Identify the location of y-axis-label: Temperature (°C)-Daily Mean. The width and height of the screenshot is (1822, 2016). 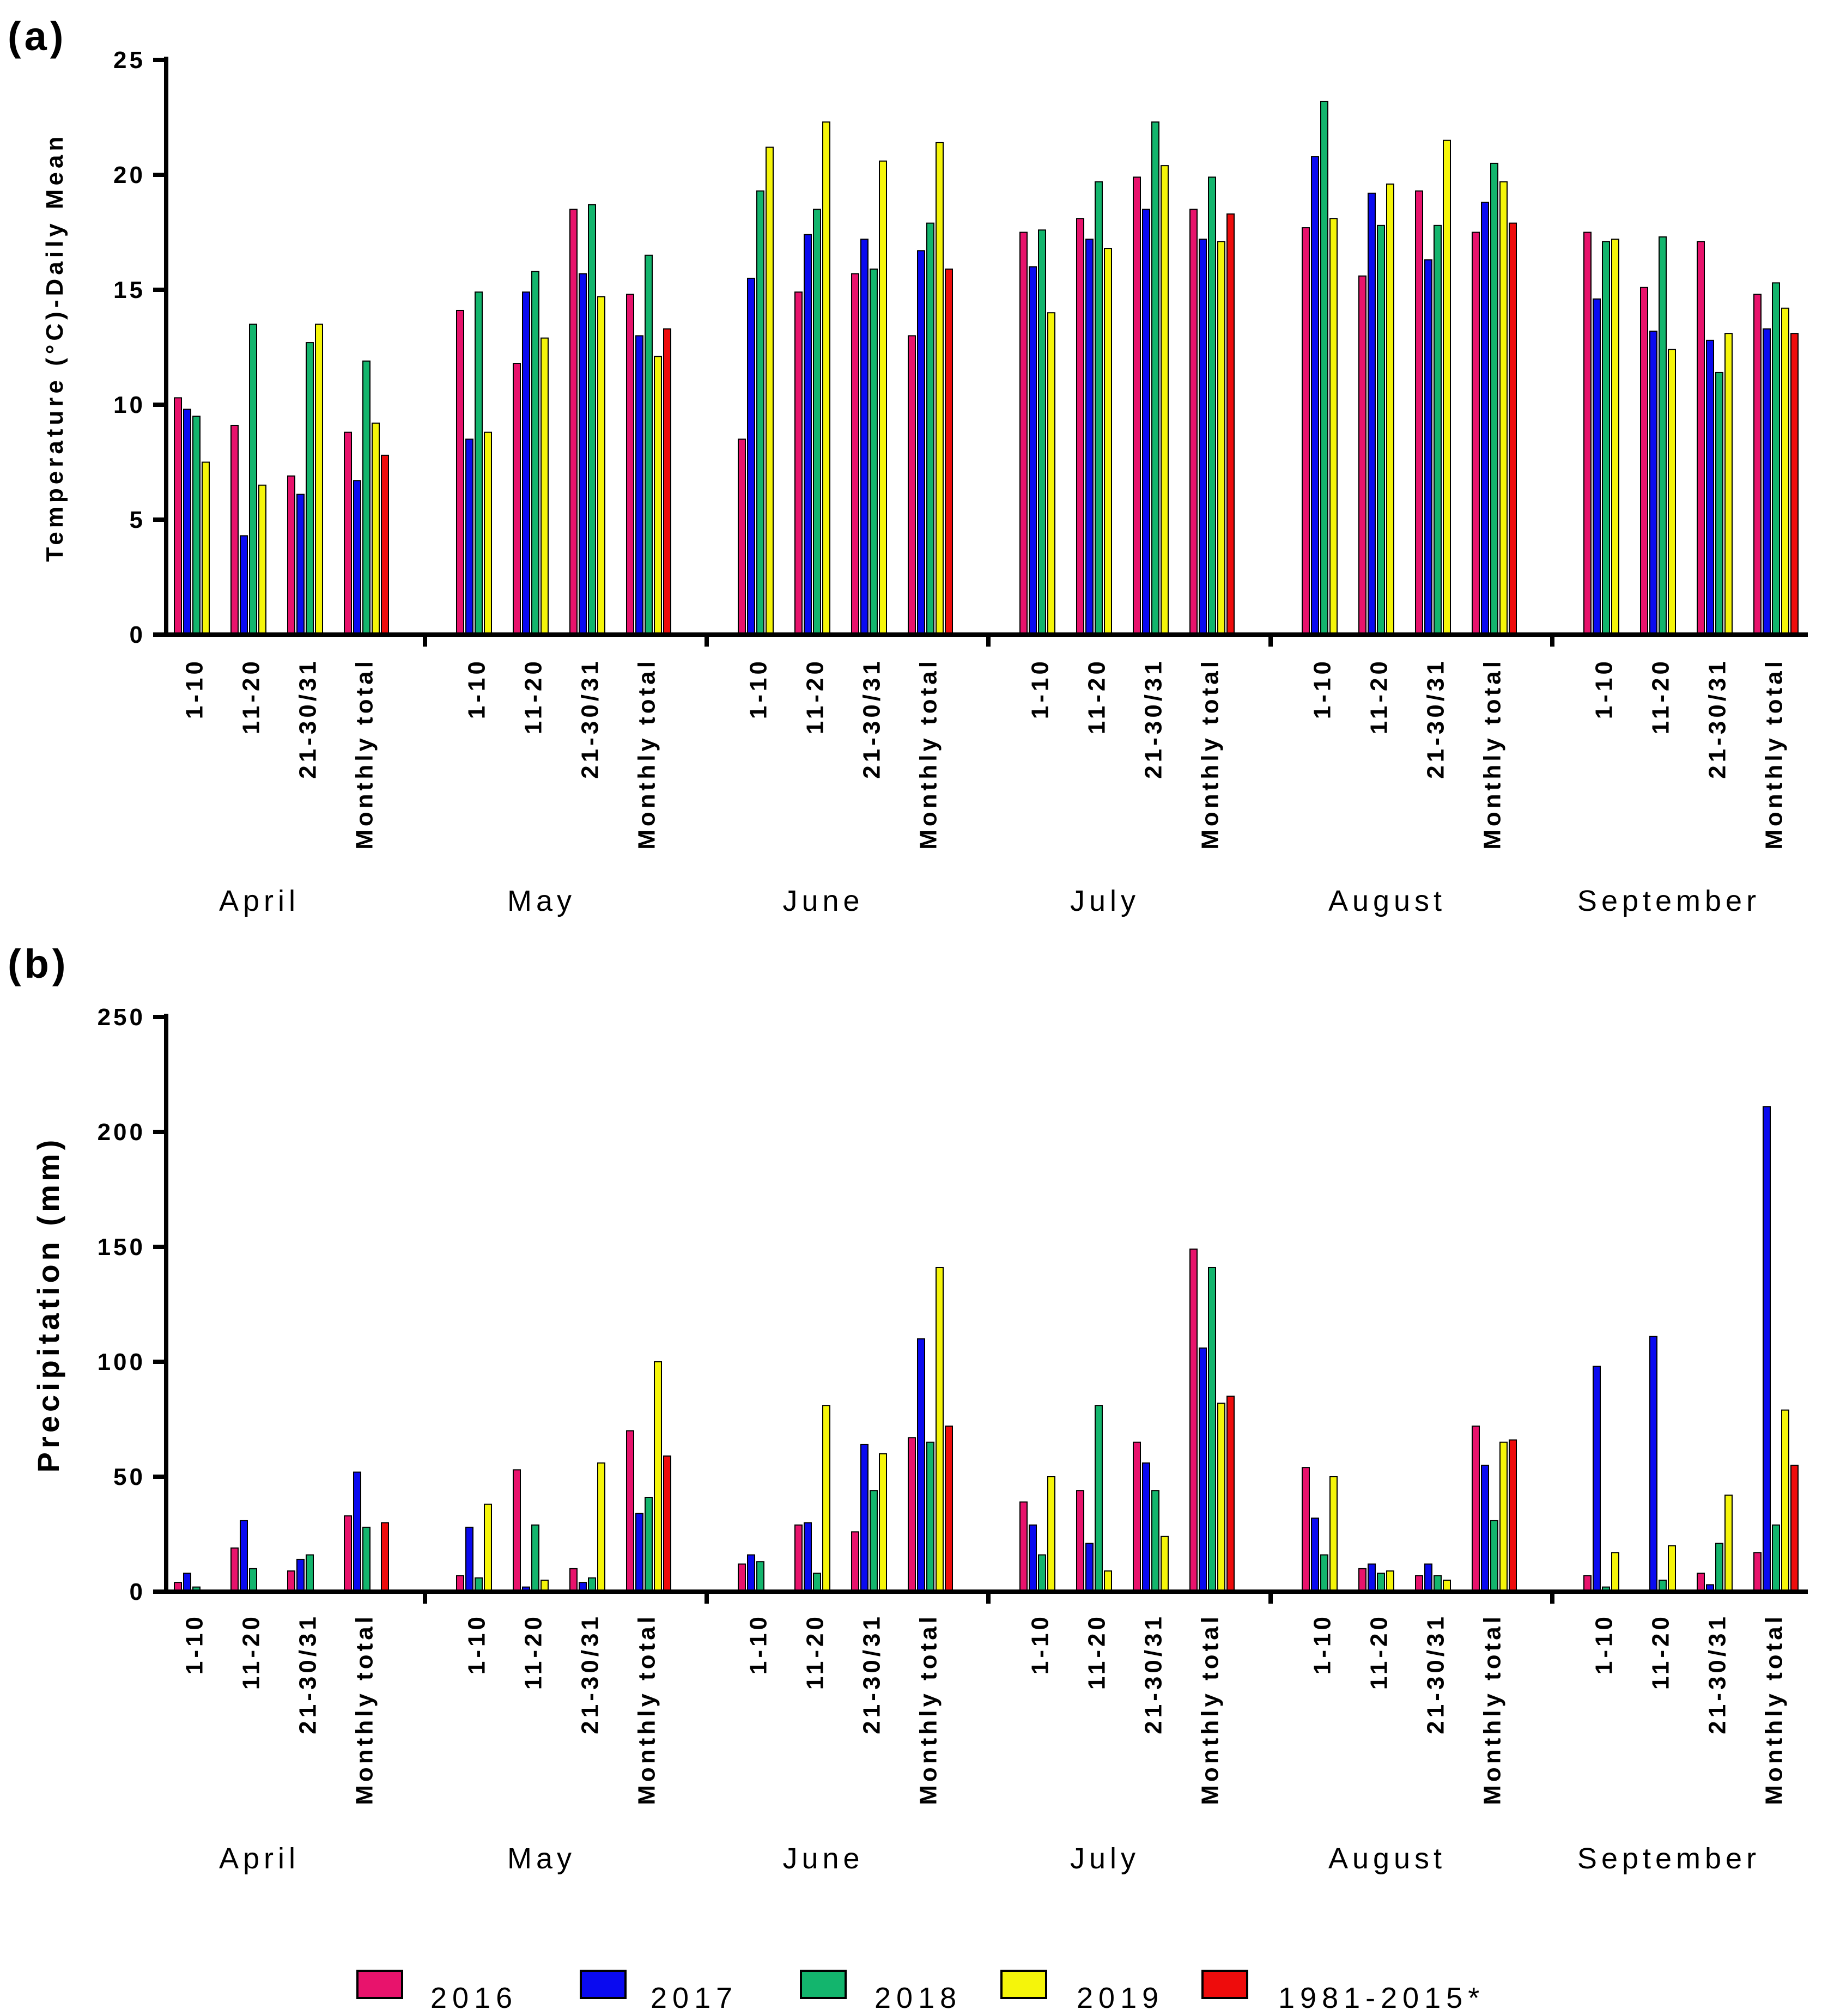
(55, 347).